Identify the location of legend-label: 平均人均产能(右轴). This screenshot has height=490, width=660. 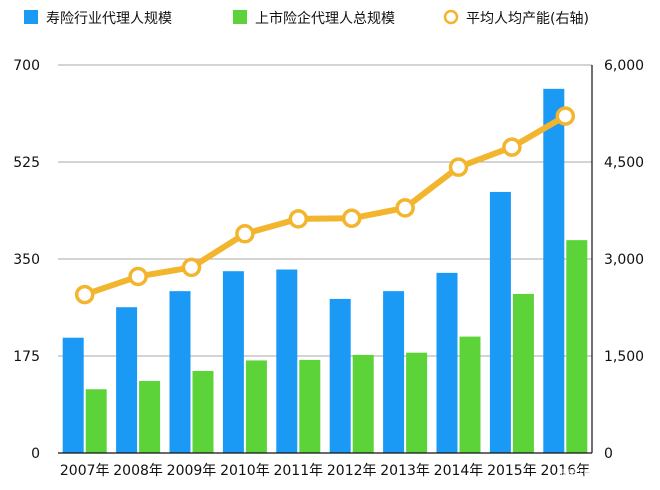
(527, 19).